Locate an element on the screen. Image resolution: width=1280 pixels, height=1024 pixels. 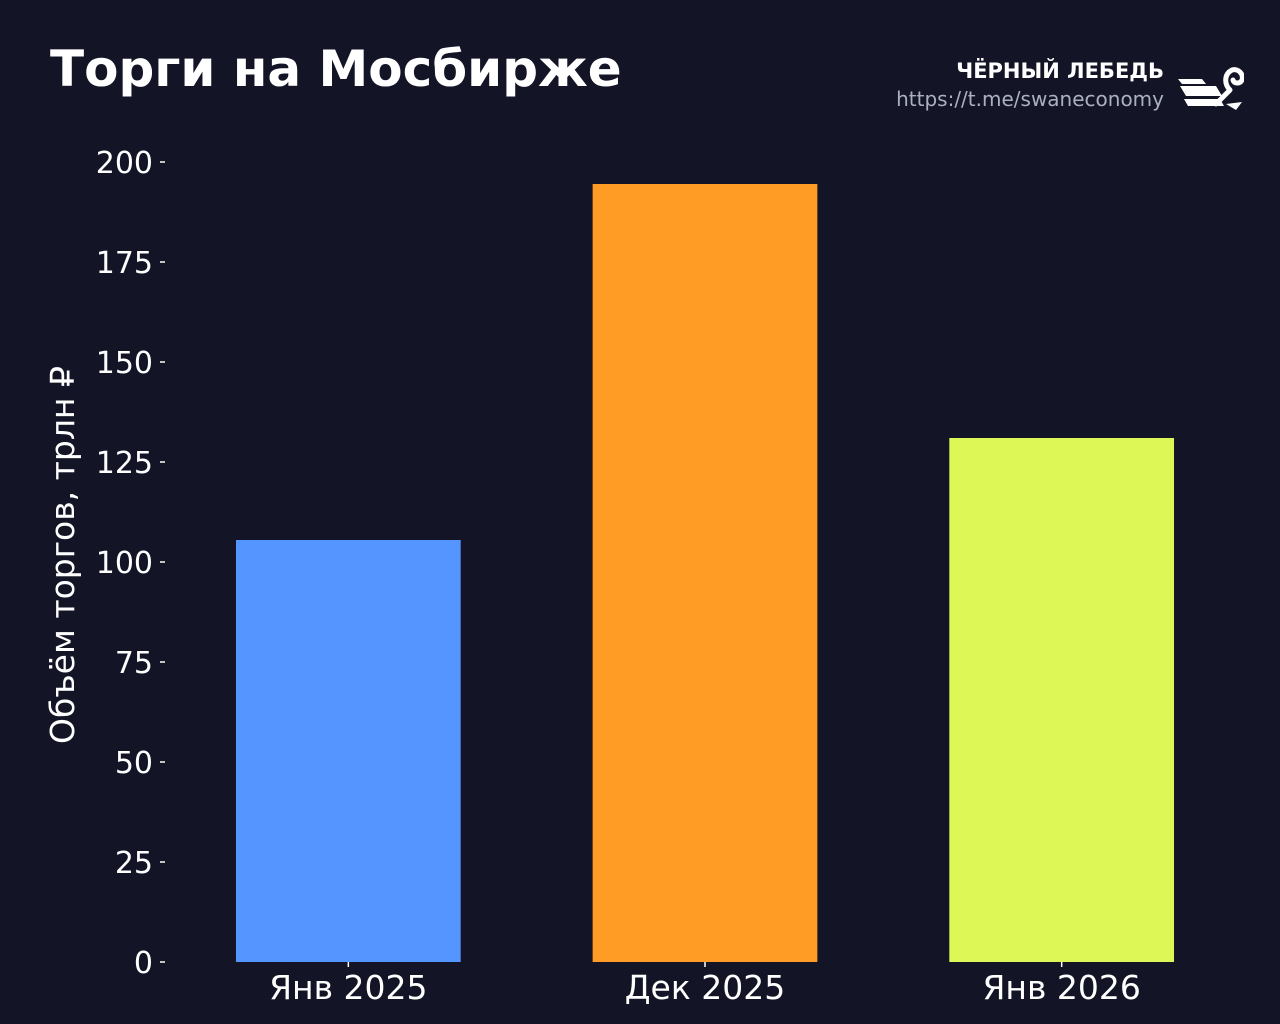
y-tick-label: 175 is located at coordinates (124, 263).